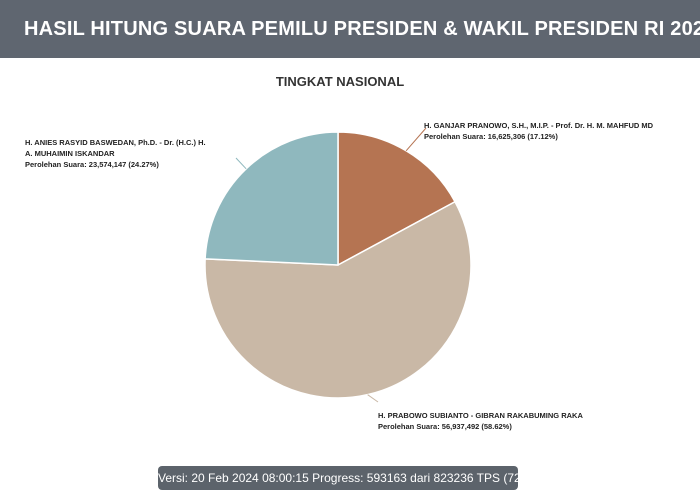 Image resolution: width=700 pixels, height=494 pixels. Describe the element at coordinates (241, 163) in the screenshot. I see `connector-anies` at that location.